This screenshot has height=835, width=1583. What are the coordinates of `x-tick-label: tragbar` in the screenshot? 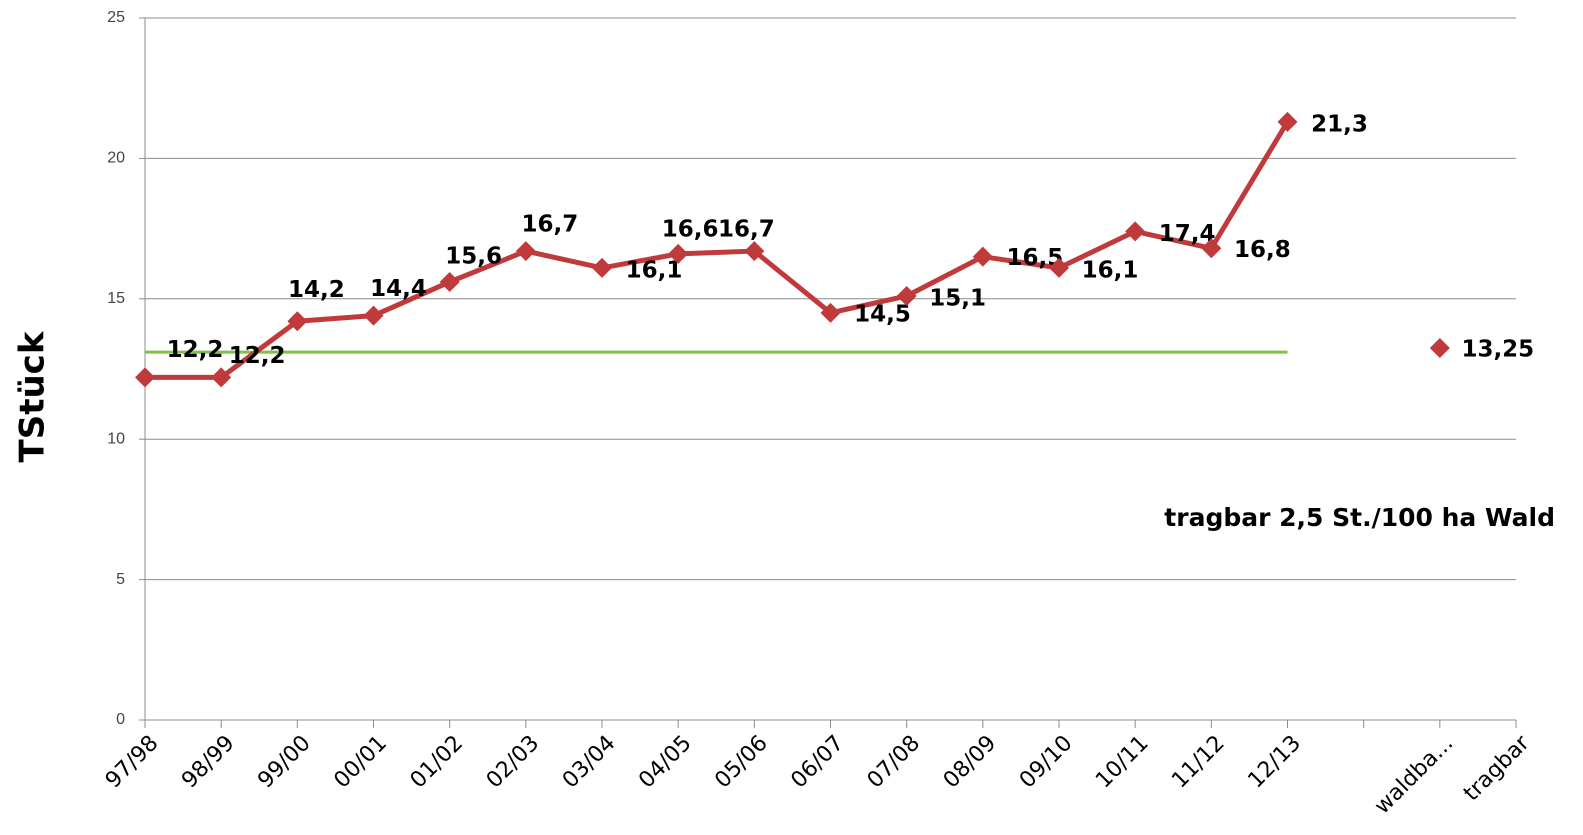 It's located at (1497, 768).